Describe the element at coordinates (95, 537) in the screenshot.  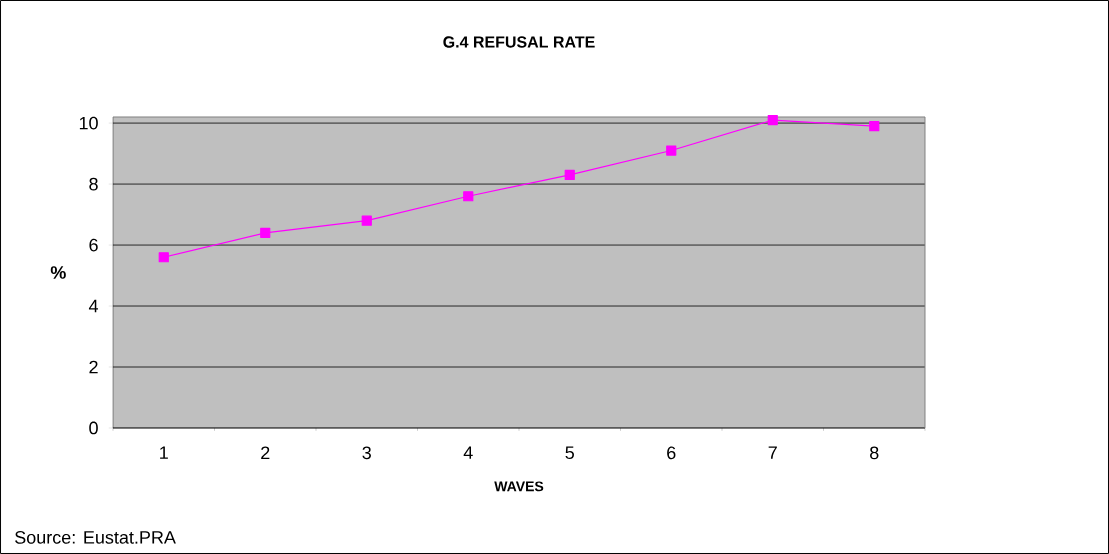
I see `source-note: Source: Eustat.PRA` at that location.